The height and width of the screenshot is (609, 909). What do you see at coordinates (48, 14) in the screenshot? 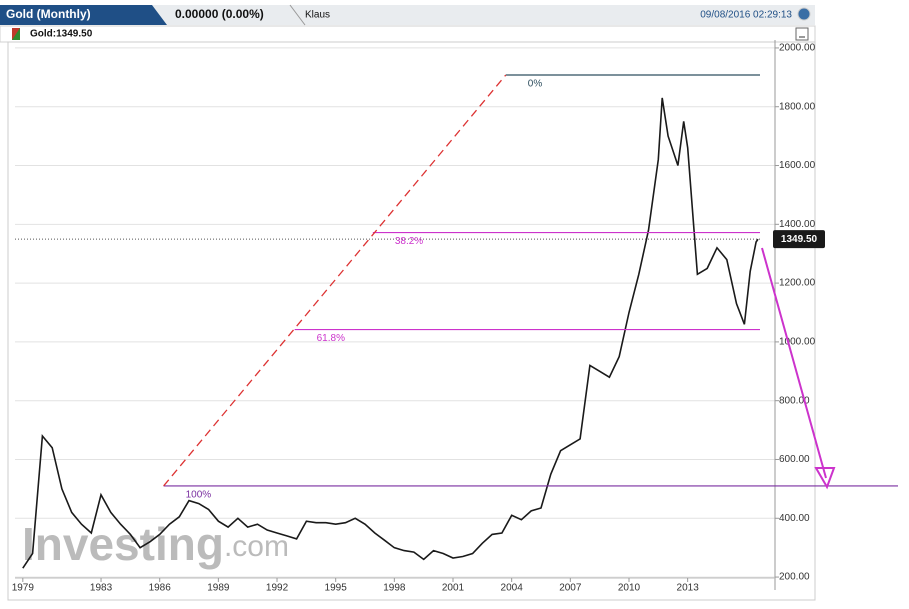
I see `tab-title: Gold (Monthly)` at bounding box center [48, 14].